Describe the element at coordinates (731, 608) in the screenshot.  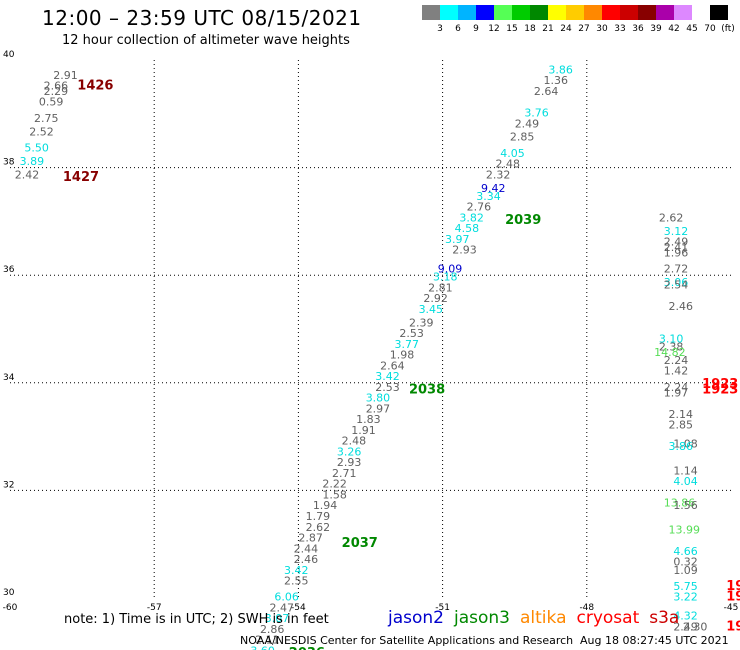
I see `lon-tick-label: -45` at that location.